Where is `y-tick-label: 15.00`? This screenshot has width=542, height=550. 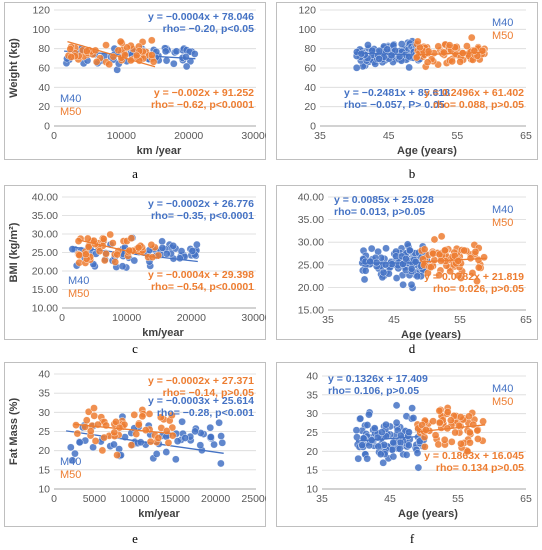 y-tick-label: 15.00 is located at coordinates (311, 311).